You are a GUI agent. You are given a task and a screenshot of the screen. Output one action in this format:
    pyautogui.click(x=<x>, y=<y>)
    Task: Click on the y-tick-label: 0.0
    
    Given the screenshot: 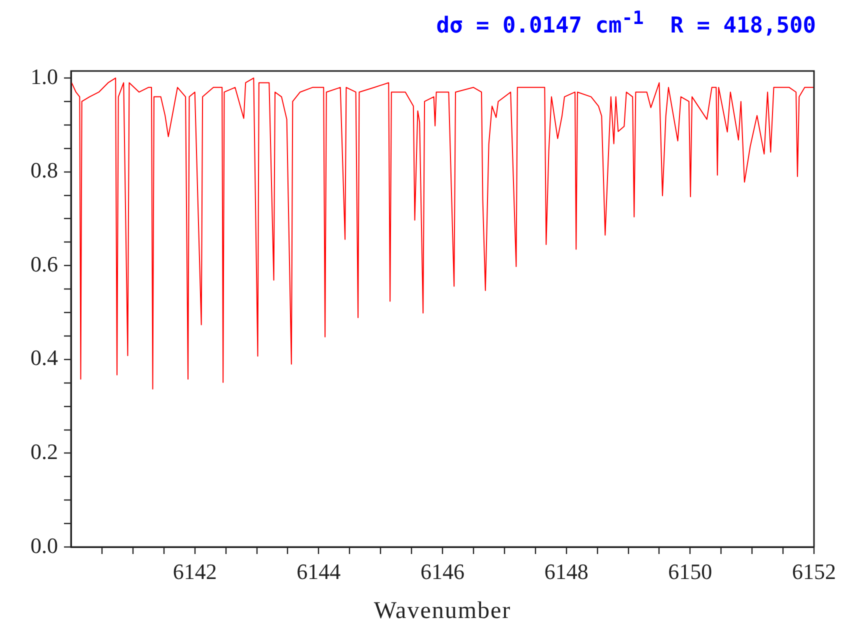 What is the action you would take?
    pyautogui.click(x=44, y=545)
    